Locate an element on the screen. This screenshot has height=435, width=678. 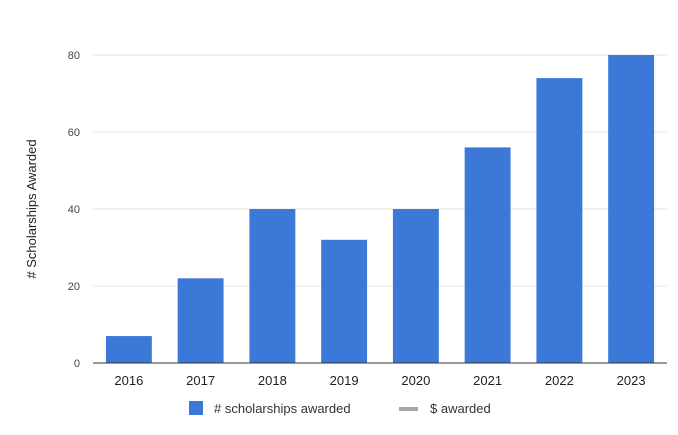
bar-2021 is located at coordinates (487, 255).